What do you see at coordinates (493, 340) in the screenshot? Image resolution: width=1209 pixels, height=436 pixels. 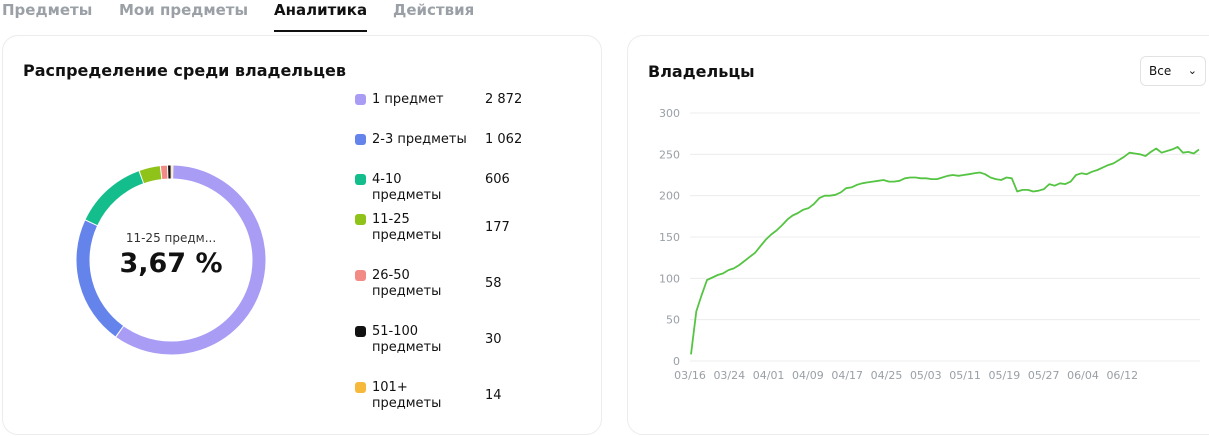 I see `legend-value: 30` at bounding box center [493, 340].